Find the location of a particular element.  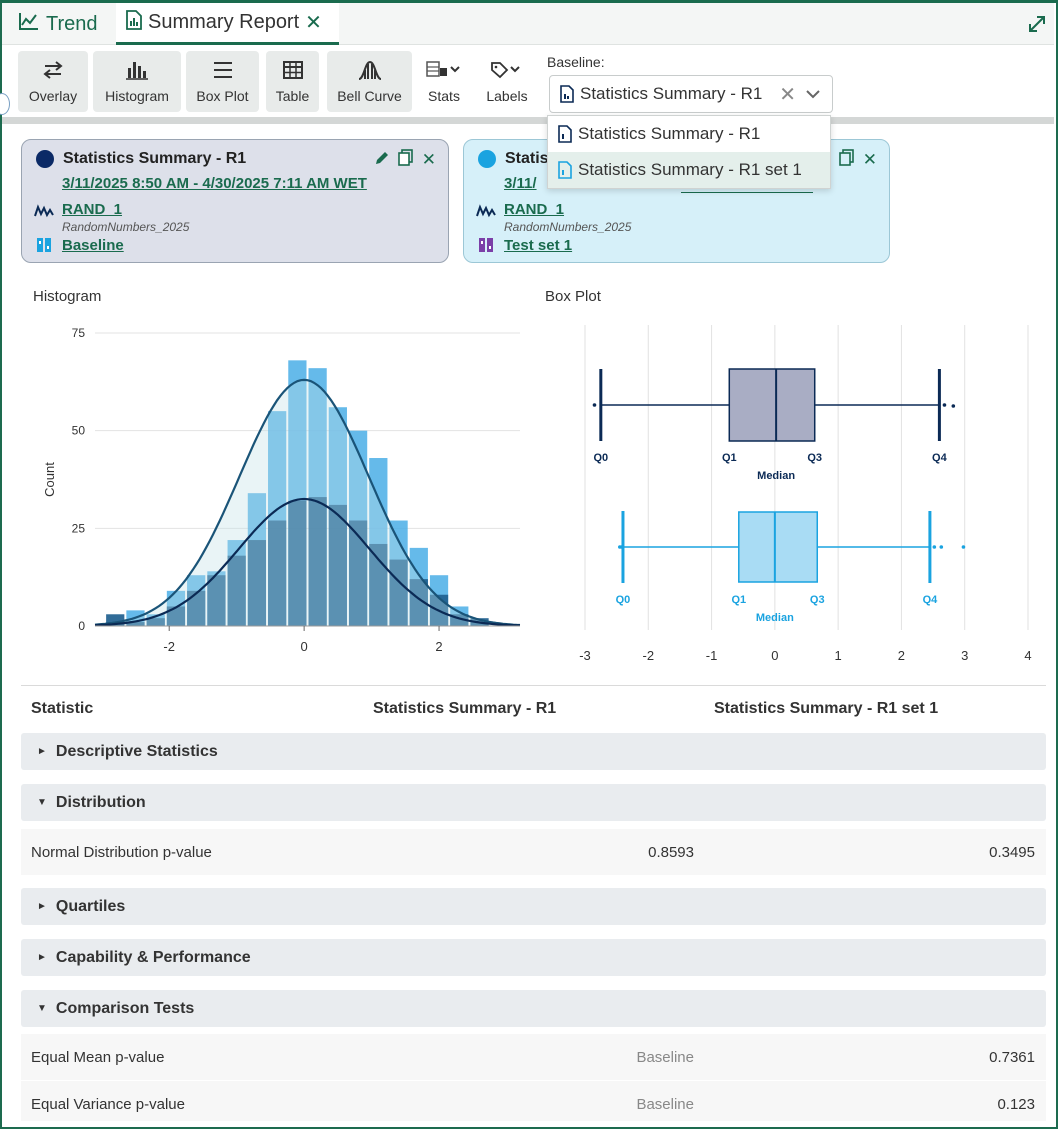

chevron-down-icon is located at coordinates (813, 96).